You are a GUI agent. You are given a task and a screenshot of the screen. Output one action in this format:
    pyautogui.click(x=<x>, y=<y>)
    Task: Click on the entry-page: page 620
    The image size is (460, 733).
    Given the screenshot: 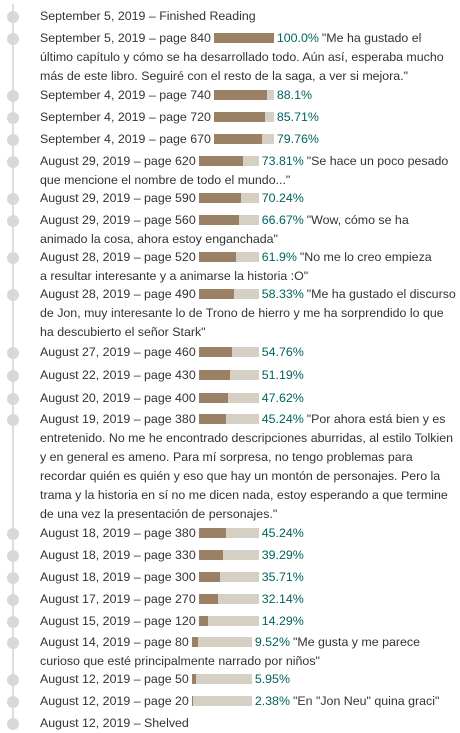 What is the action you would take?
    pyautogui.click(x=170, y=161)
    